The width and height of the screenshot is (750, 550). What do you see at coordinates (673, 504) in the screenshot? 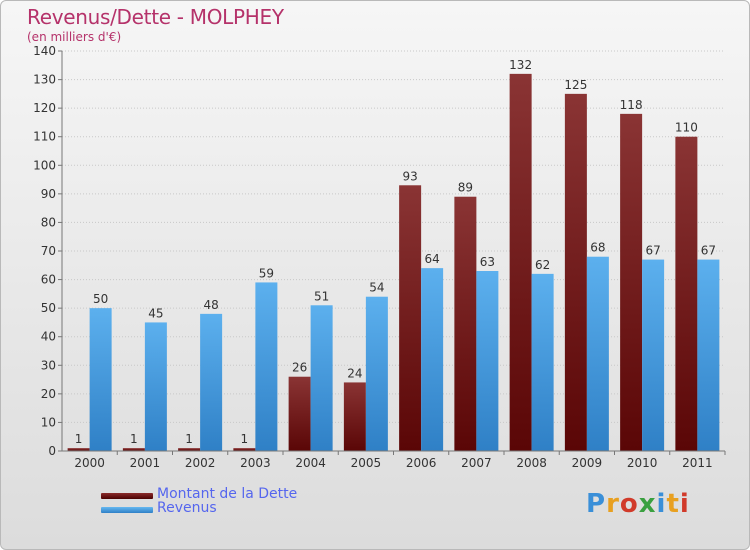
I see `logo-letter: t` at bounding box center [673, 504].